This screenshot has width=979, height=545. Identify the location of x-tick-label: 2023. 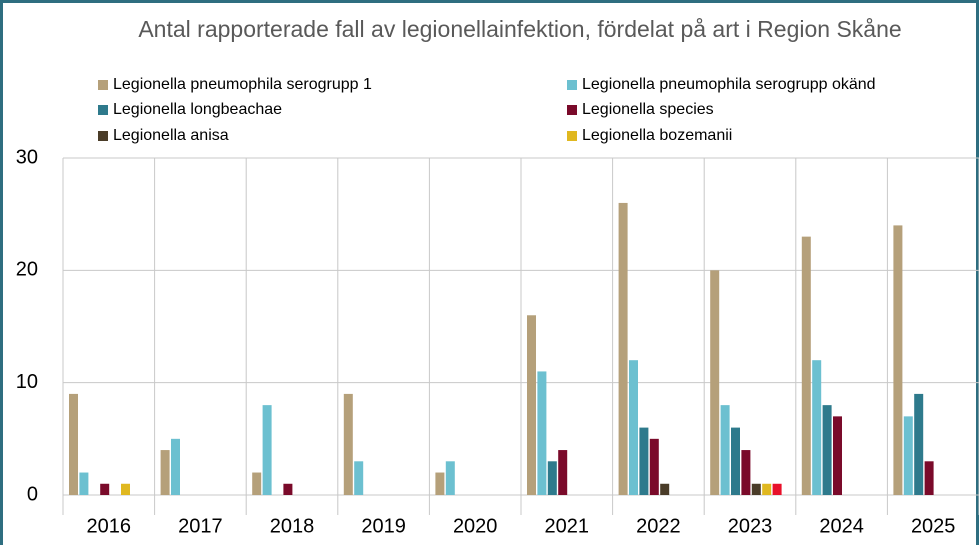
(750, 526).